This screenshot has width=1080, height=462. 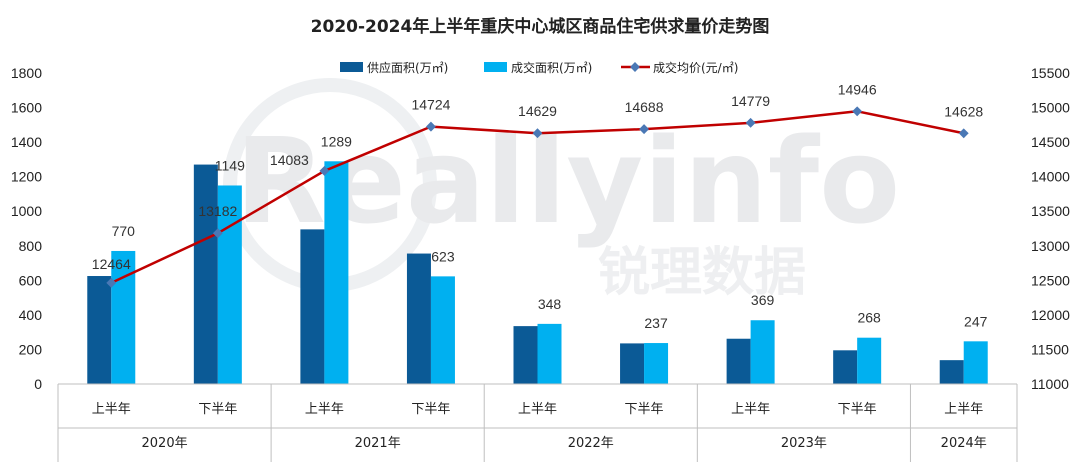 I want to click on y-right-tick-label: 15500, so click(x=1050, y=73).